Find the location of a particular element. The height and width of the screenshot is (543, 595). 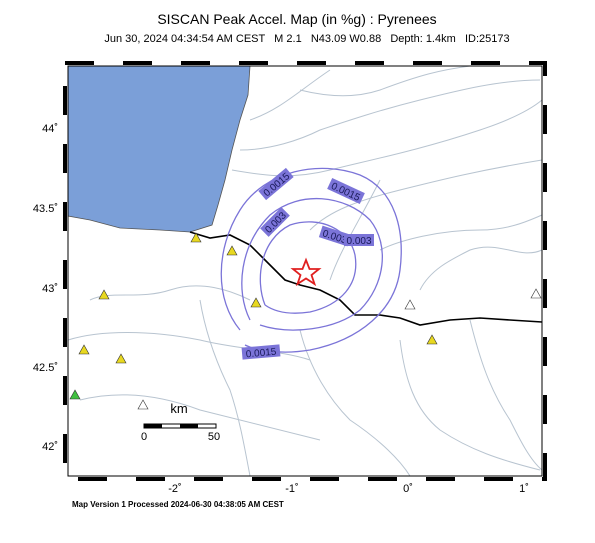

lon-labels: -2˚ -1˚ 0˚ 1˚ is located at coordinates (348, 489).